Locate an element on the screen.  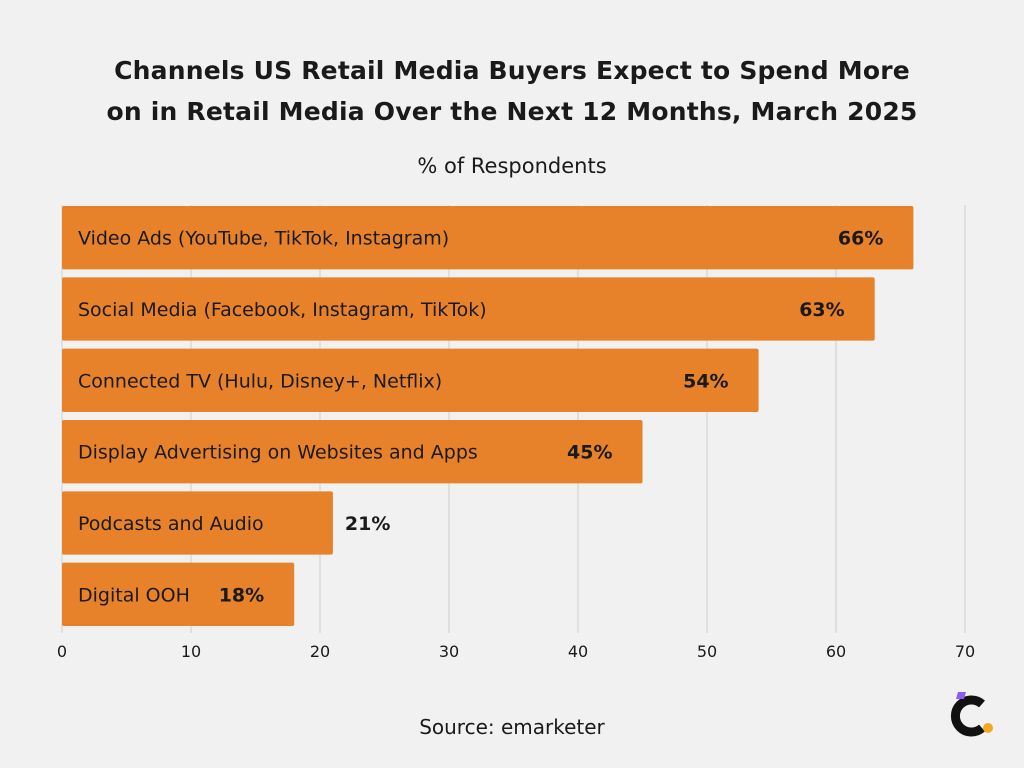
value-label: 45% is located at coordinates (589, 453).